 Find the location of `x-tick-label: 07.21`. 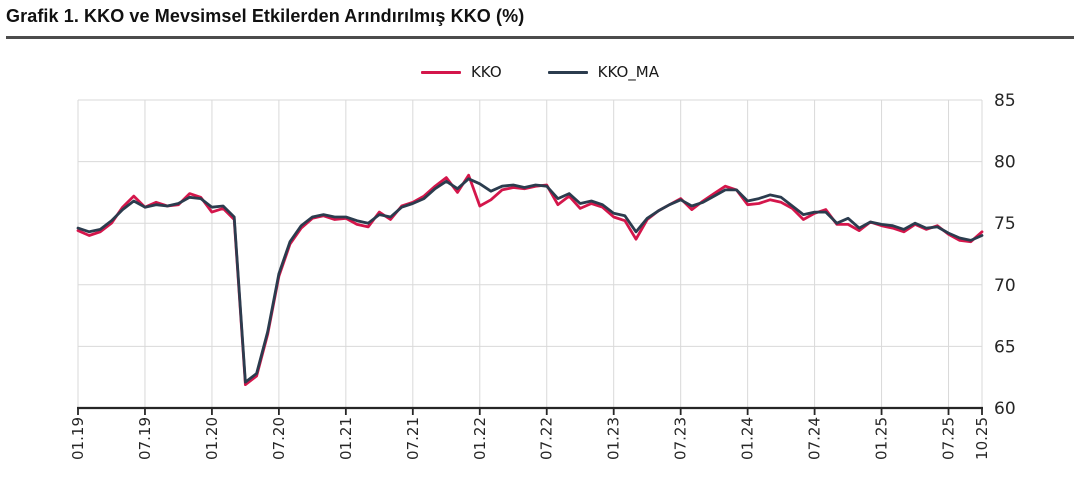

x-tick-label: 07.21 is located at coordinates (413, 438).